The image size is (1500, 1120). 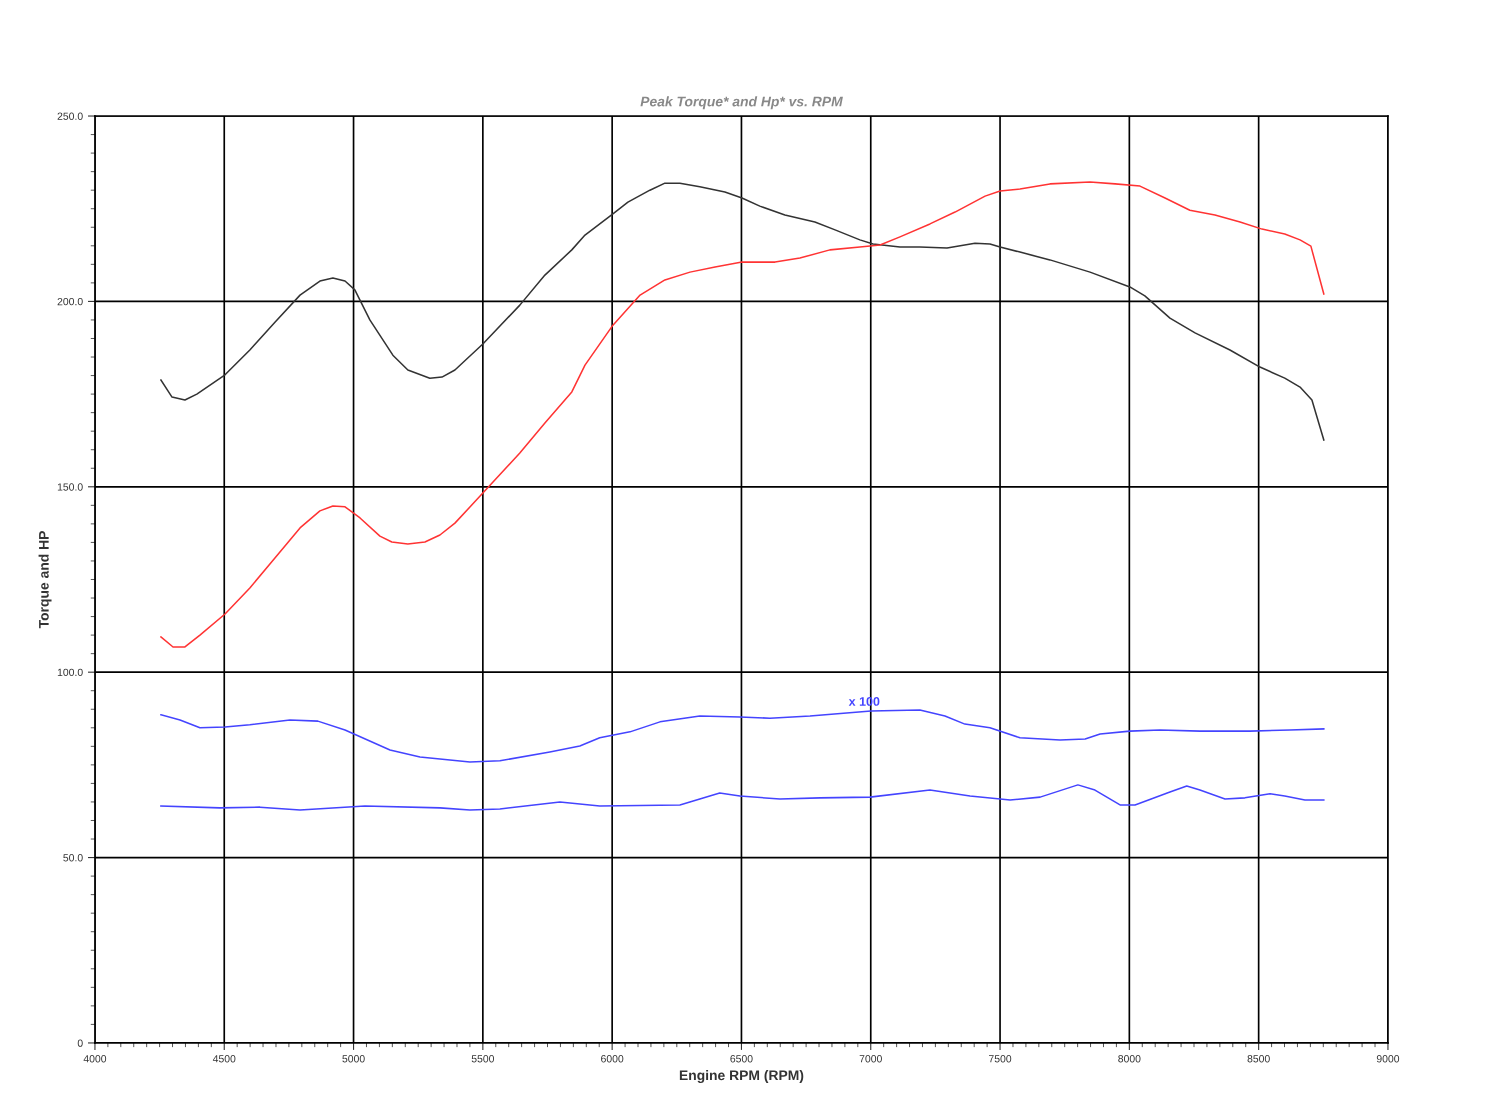 I want to click on x-tick-label: 4500, so click(x=224, y=1059).